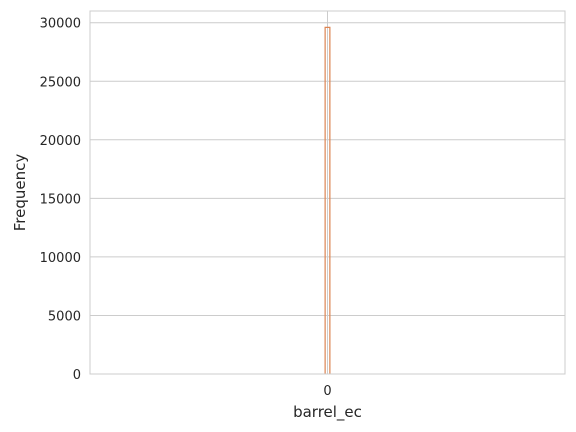  I want to click on y-tick-label: 15000, so click(60, 199).